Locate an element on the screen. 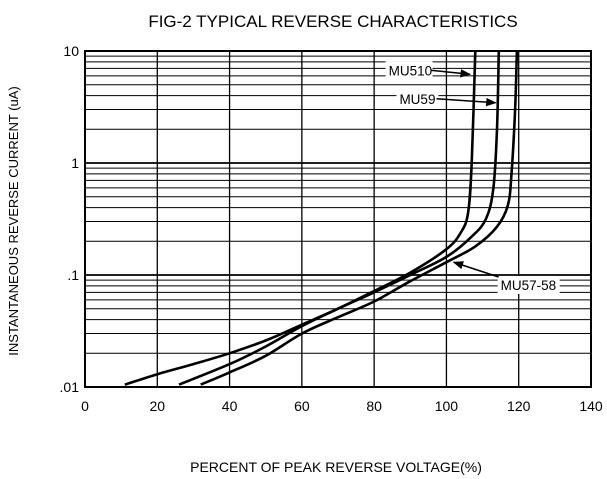  y-tick-labels: .01 .1 1 10 is located at coordinates (70, 219).